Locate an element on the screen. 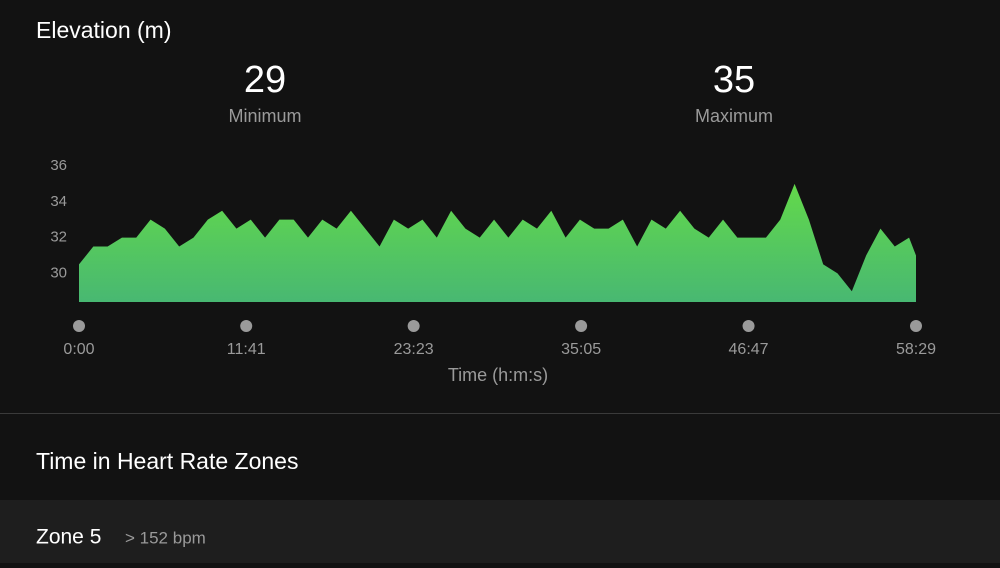  stat-value: 35 is located at coordinates (734, 80).